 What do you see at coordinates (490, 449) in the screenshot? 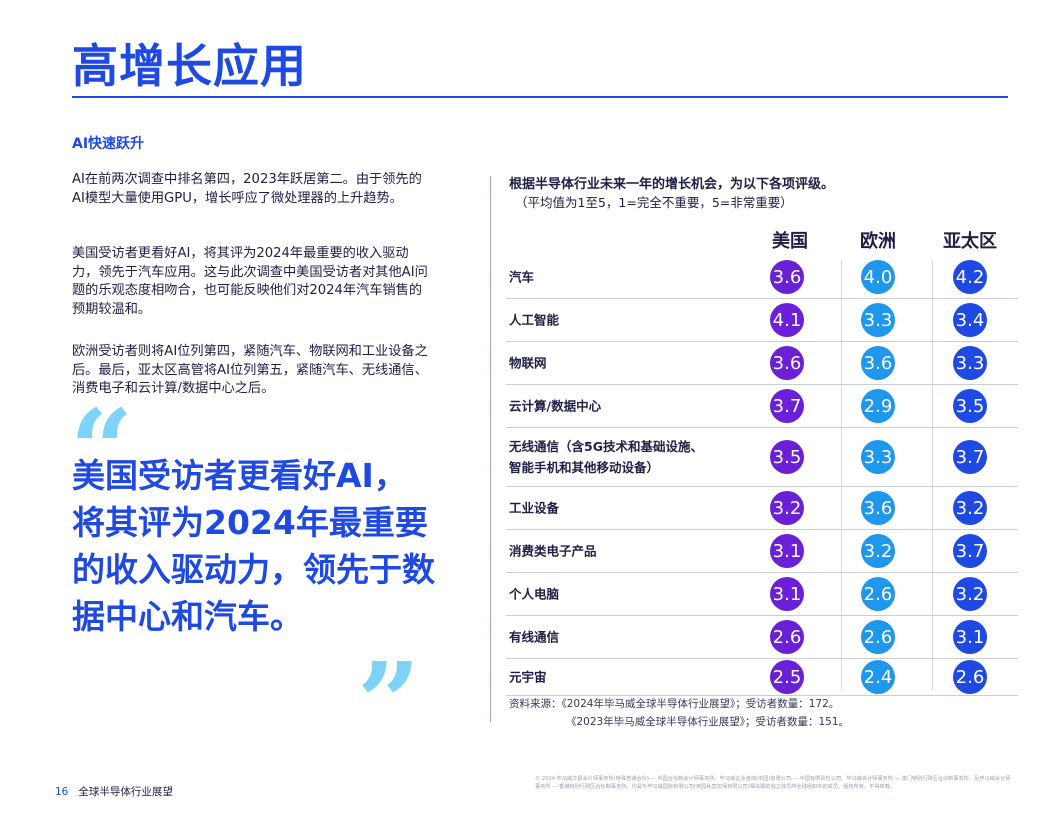
I see `chart-divider` at bounding box center [490, 449].